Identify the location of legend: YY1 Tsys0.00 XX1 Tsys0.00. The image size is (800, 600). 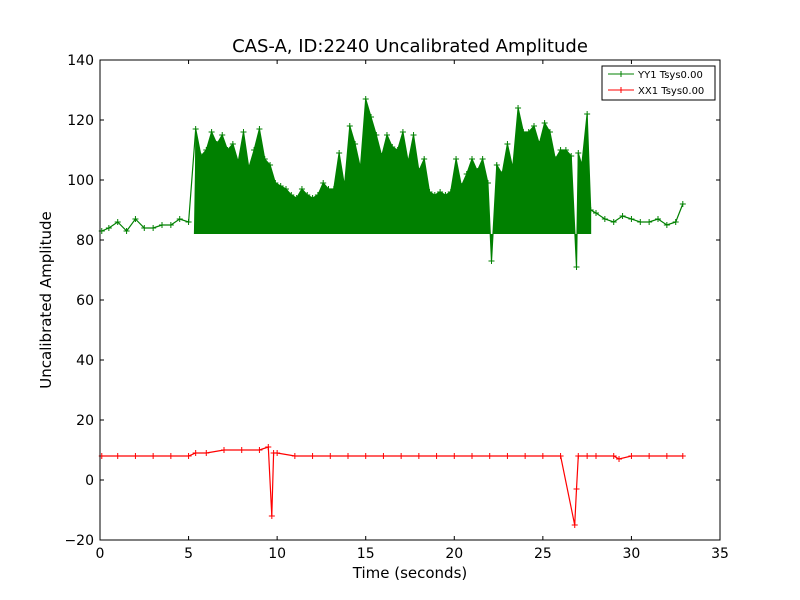
(658, 83).